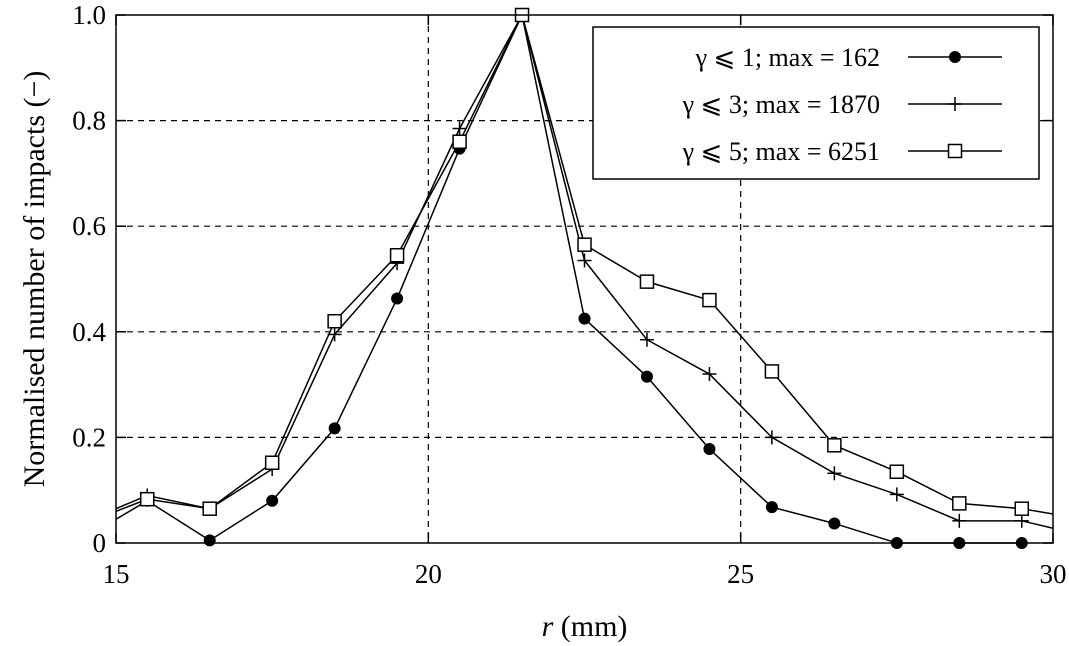 This screenshot has width=1069, height=646. I want to click on y-tick-label: 1.0, so click(89, 15).